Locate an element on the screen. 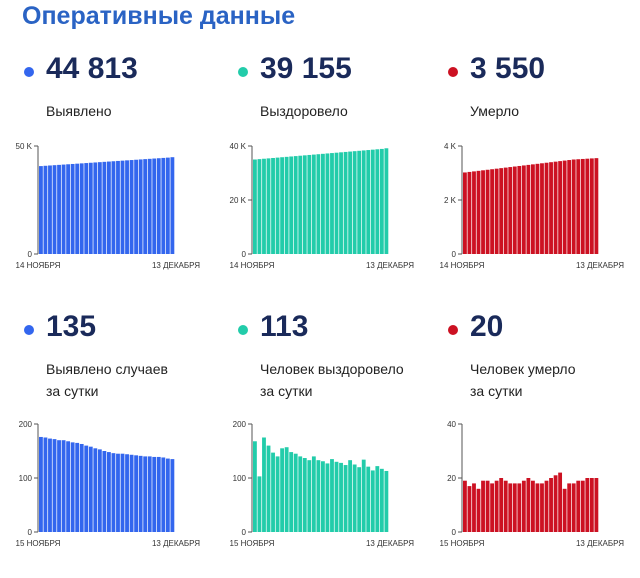  stat-panel-deaths: 3 550 Умерло 0 2 K 4 K 14 НОЯБРЯ 13 ДЕКАБРЯ is located at coordinates (539, 185).